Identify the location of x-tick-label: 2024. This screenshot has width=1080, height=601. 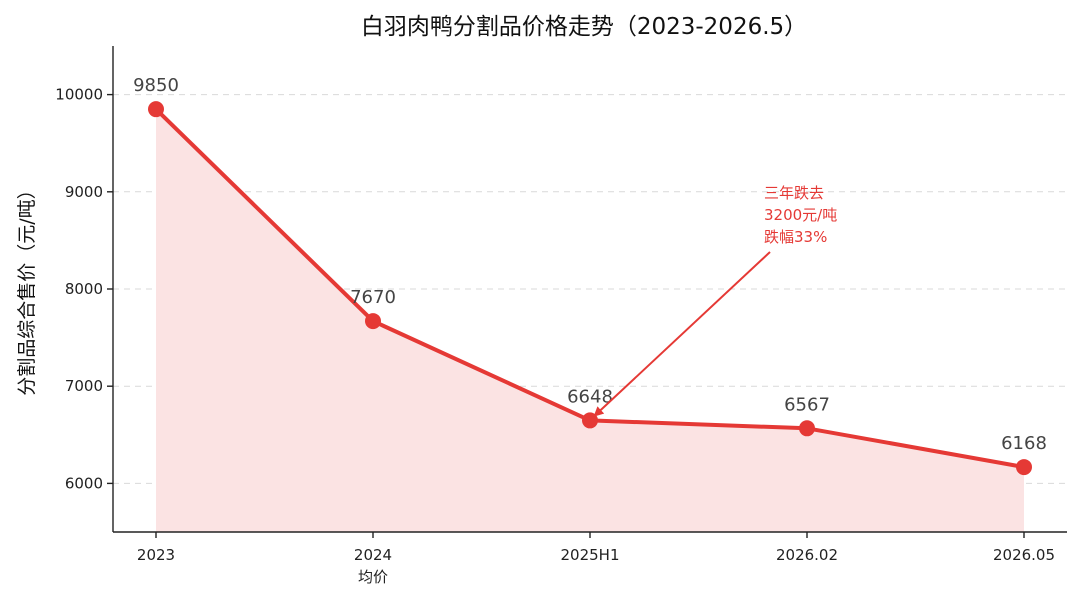
(373, 555).